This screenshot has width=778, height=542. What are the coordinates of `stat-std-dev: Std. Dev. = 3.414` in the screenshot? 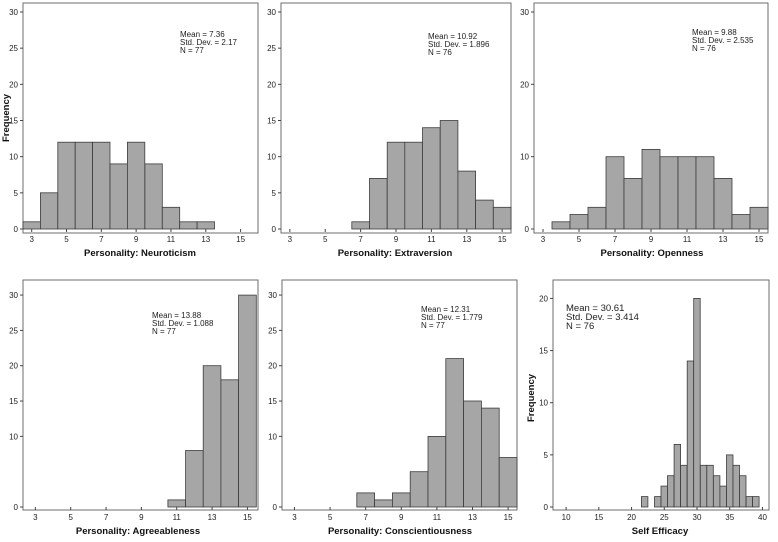 It's located at (602, 317).